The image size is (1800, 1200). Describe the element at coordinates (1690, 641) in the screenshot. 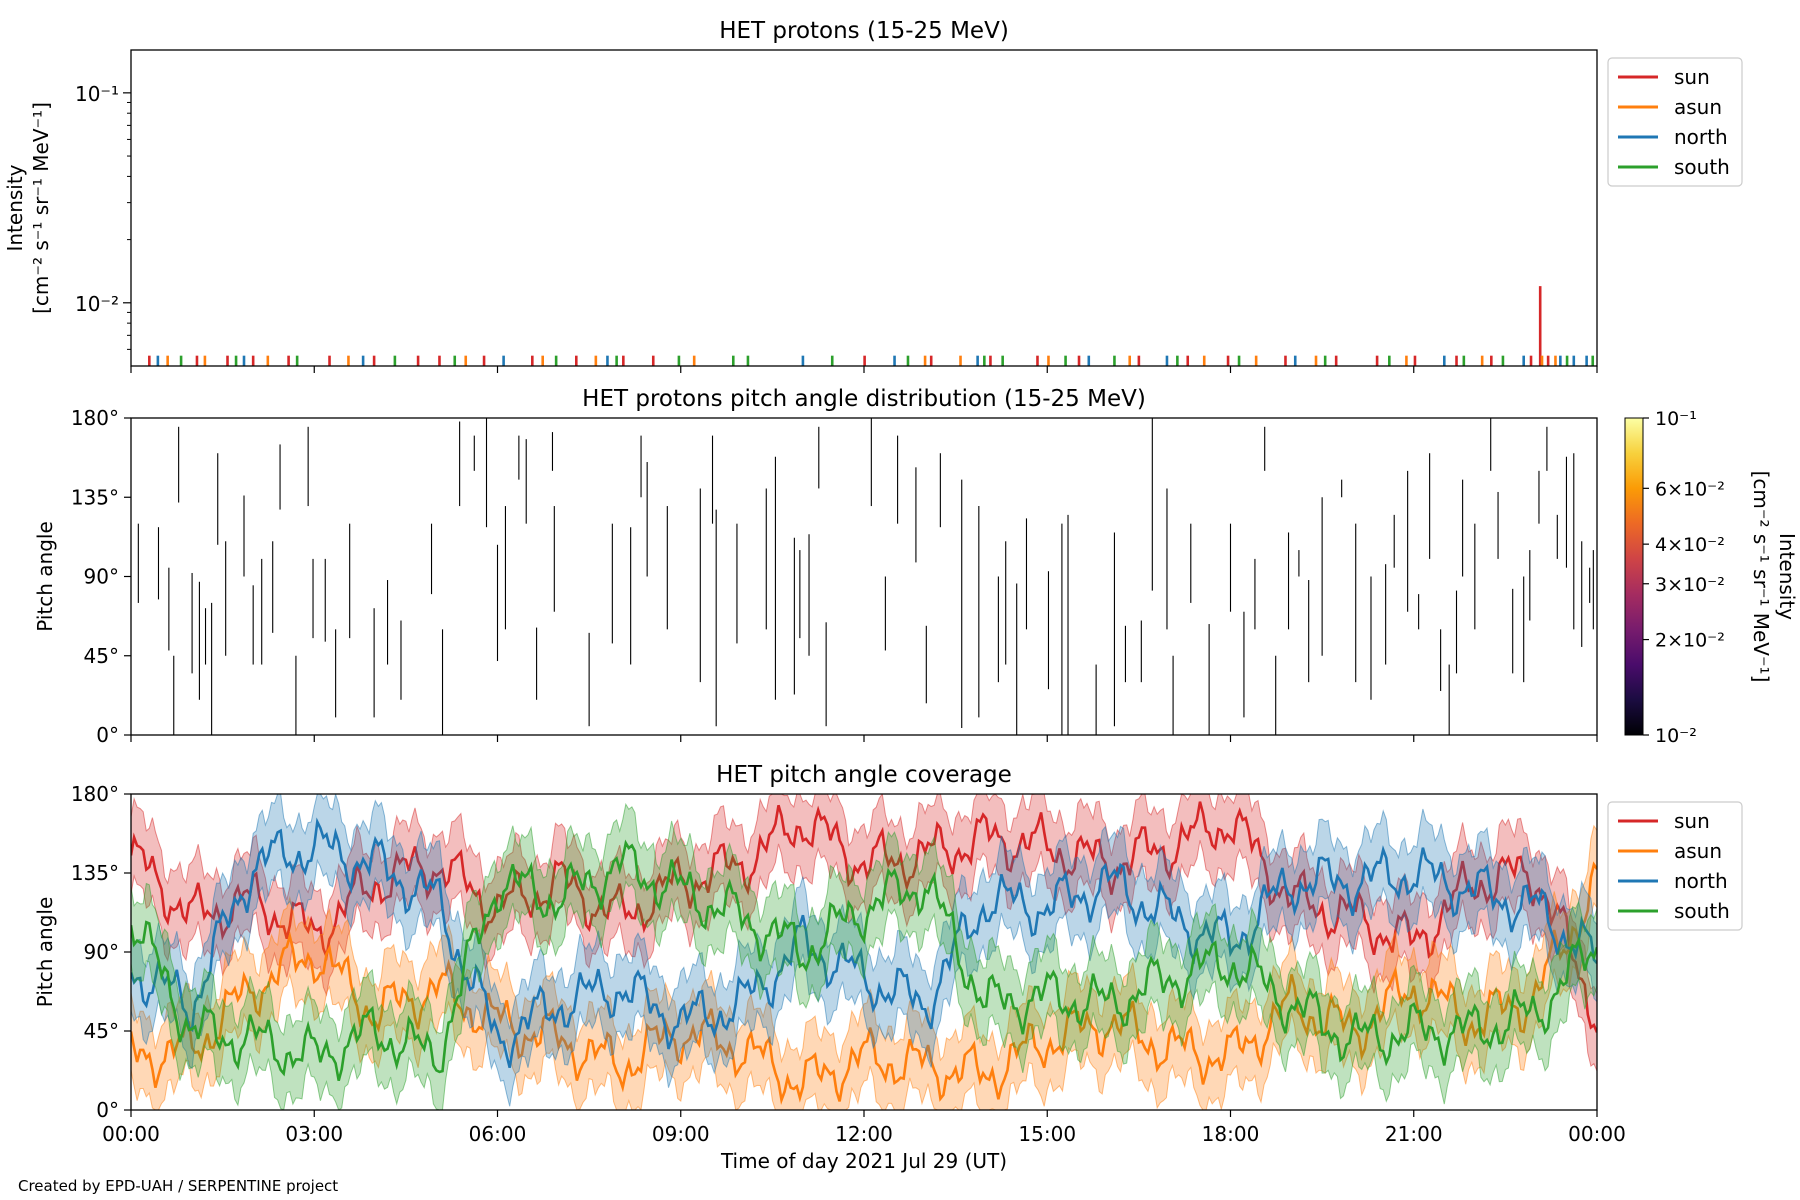

I see `colorbar-tick-label: 2×10⁻²` at that location.